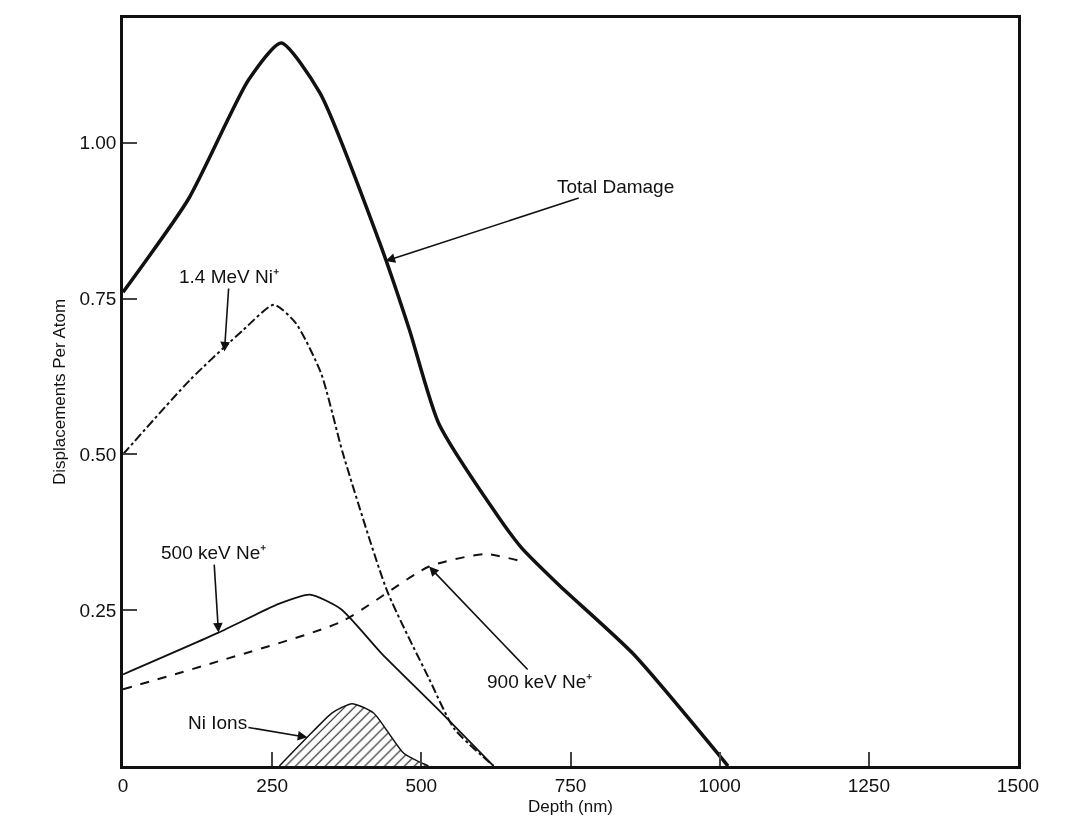 Image resolution: width=1080 pixels, height=833 pixels. What do you see at coordinates (218, 722) in the screenshot?
I see `annotation: Ni Ions` at bounding box center [218, 722].